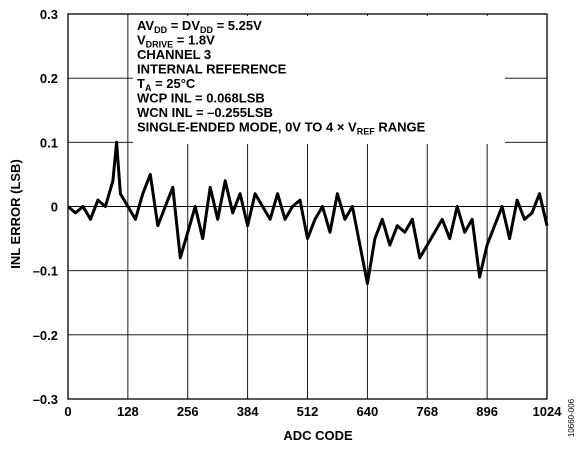  What do you see at coordinates (308, 411) in the screenshot?
I see `x-tick-label: 512` at bounding box center [308, 411].